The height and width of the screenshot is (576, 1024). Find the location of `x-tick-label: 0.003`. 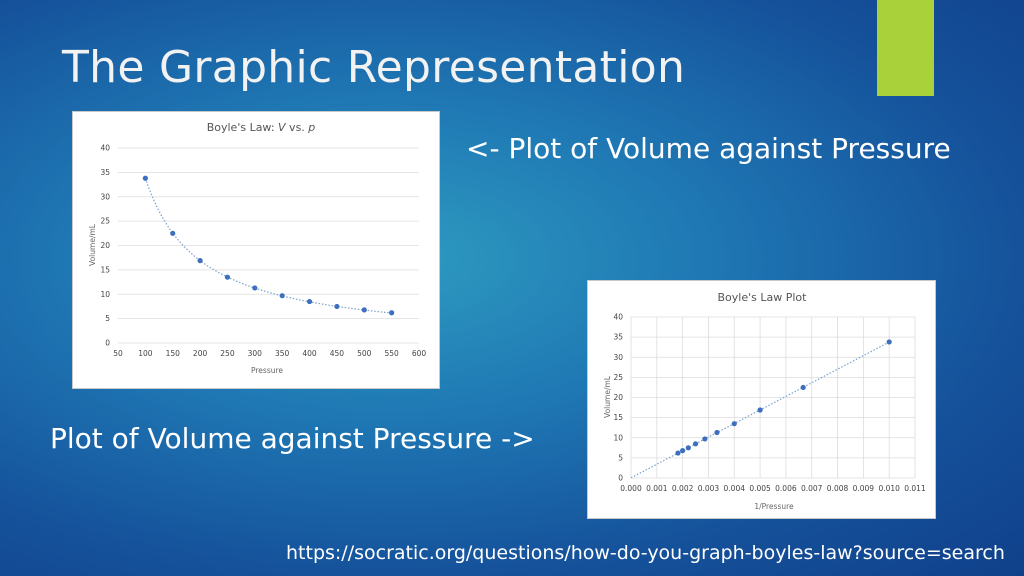

x-tick-label: 0.003 is located at coordinates (709, 488).